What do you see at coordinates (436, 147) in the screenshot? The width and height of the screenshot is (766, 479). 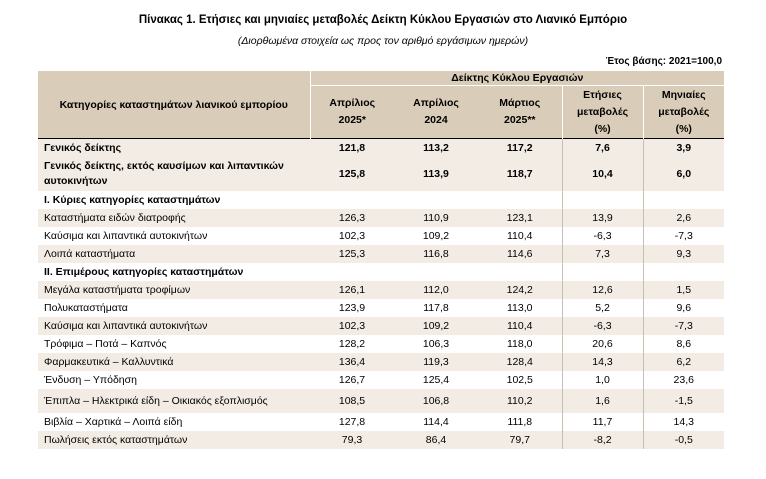 I see `cell-apr-2024: 113,2` at bounding box center [436, 147].